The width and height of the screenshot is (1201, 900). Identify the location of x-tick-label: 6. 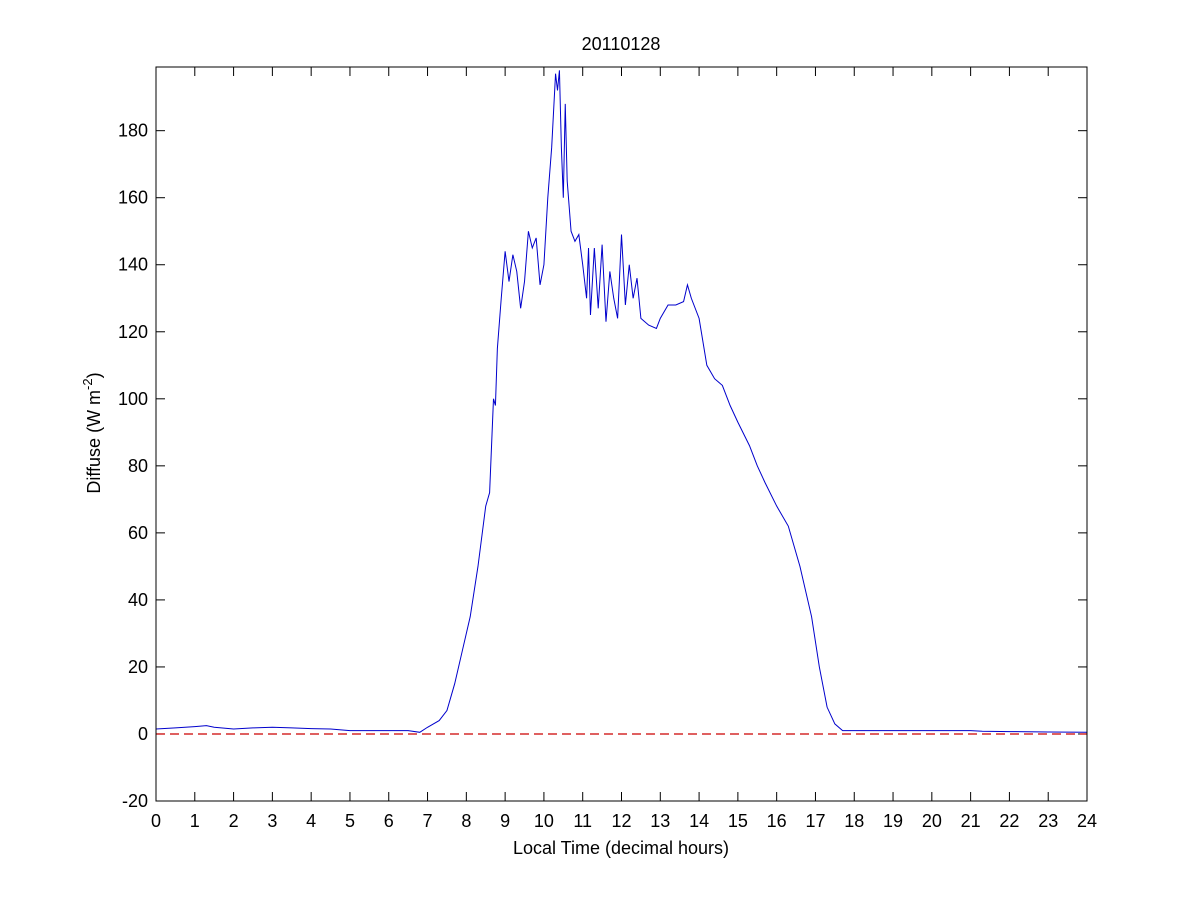
(389, 821).